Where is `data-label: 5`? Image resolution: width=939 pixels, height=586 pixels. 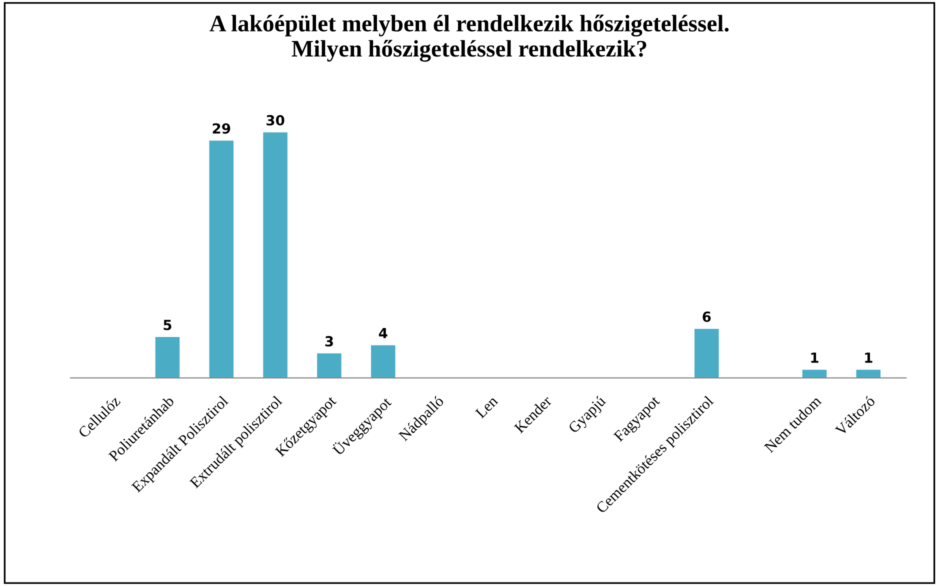
data-label: 5 is located at coordinates (168, 325).